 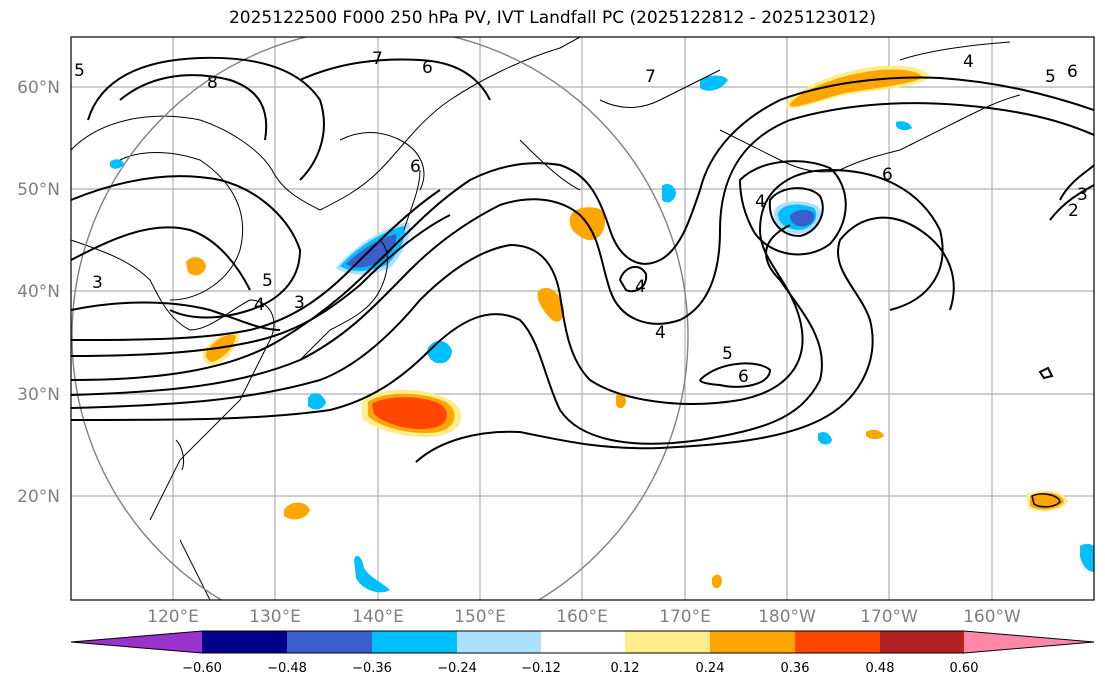 What do you see at coordinates (480, 617) in the screenshot?
I see `lon-label: 150°E` at bounding box center [480, 617].